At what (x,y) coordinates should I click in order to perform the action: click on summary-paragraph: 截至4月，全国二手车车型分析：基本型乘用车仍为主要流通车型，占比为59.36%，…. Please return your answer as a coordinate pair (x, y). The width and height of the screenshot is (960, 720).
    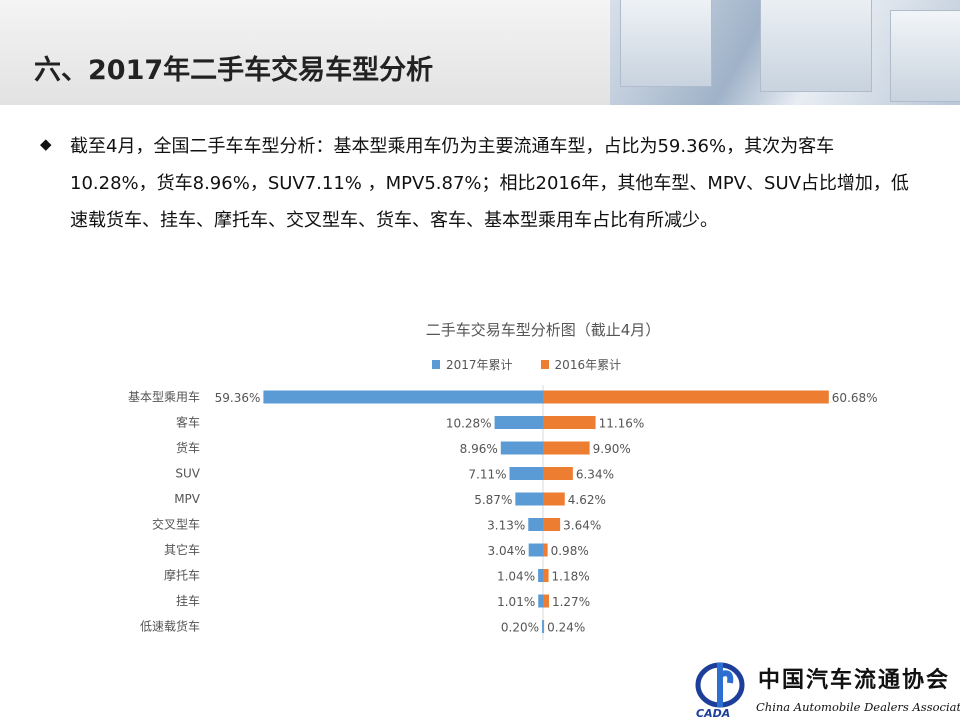
    Looking at the image, I should click on (489, 183).